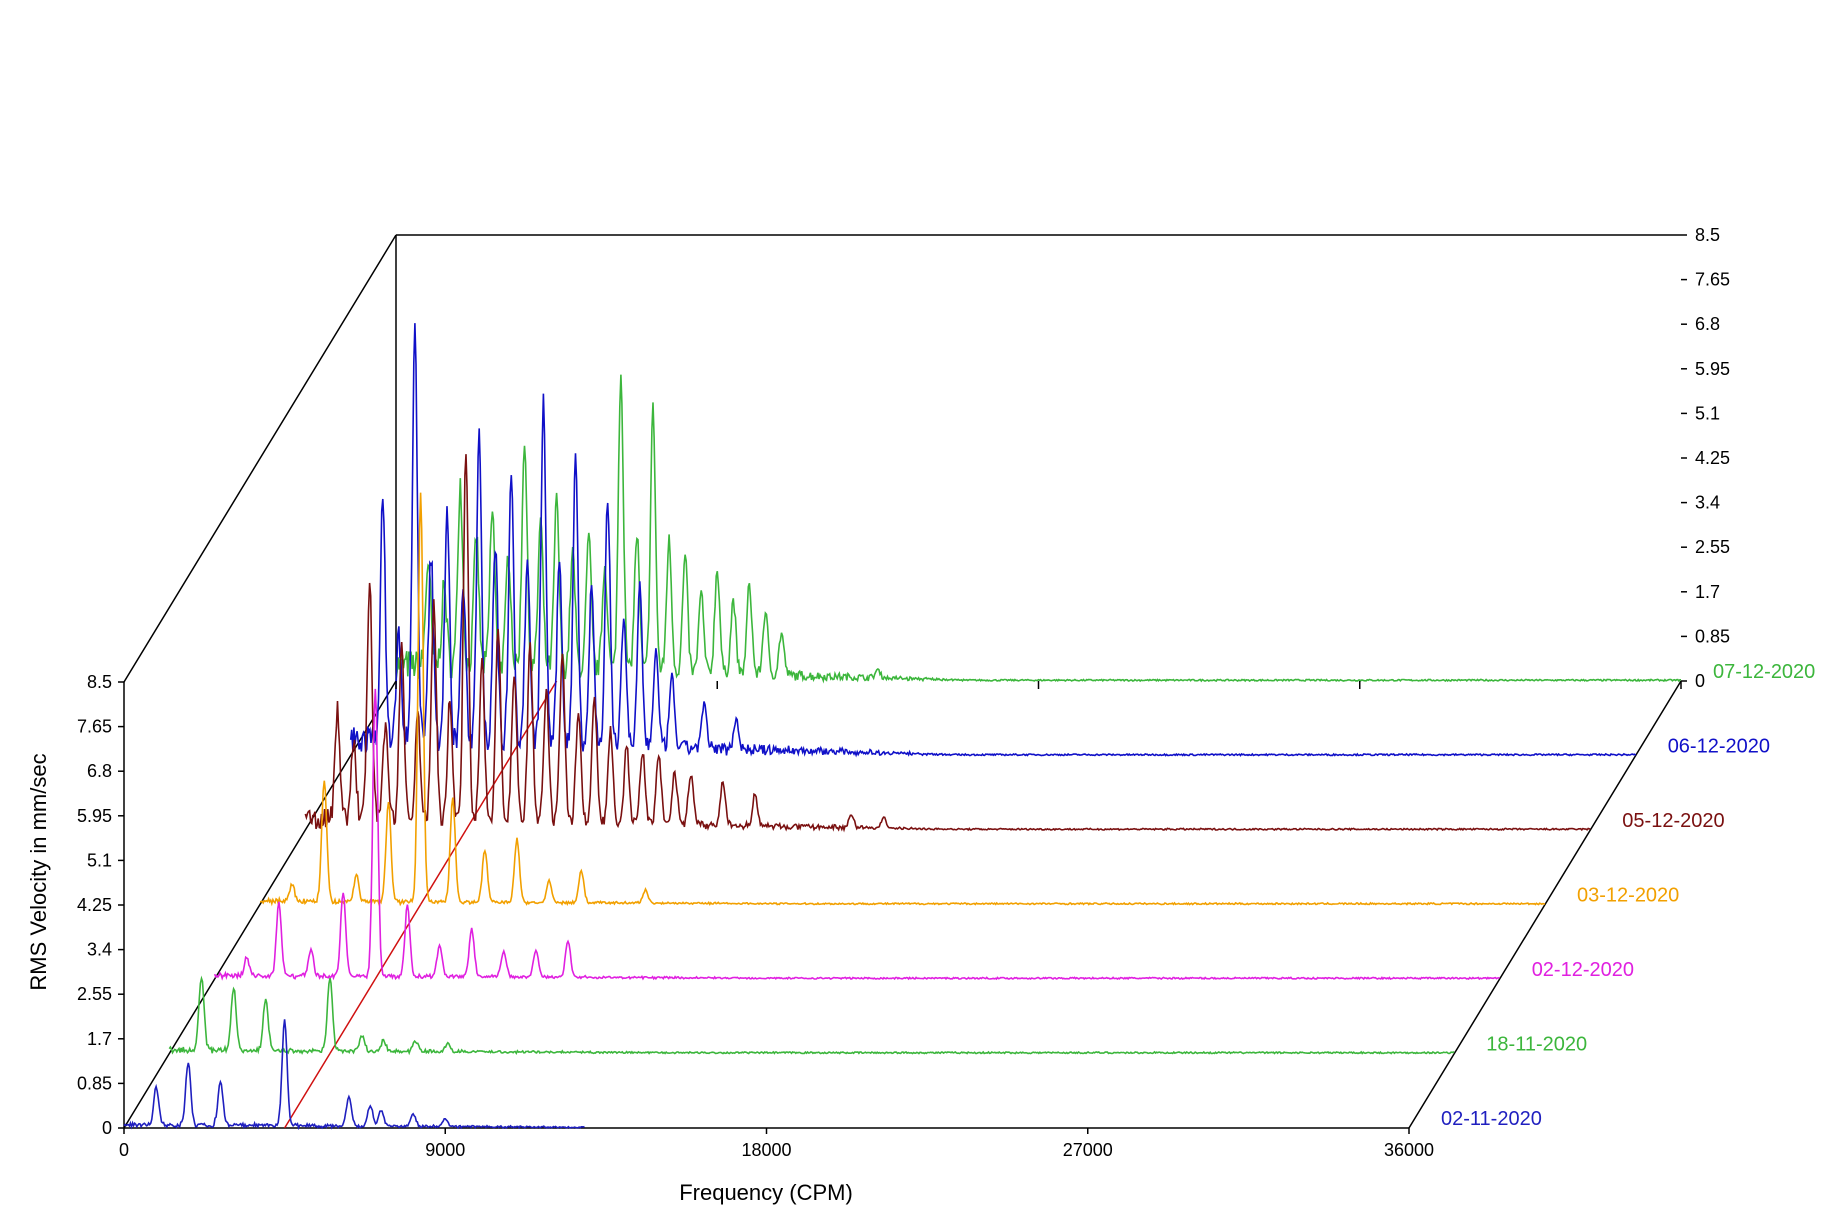 This screenshot has width=1838, height=1209. Describe the element at coordinates (766, 1192) in the screenshot. I see `x-axis-label: Frequency (CPM)` at that location.